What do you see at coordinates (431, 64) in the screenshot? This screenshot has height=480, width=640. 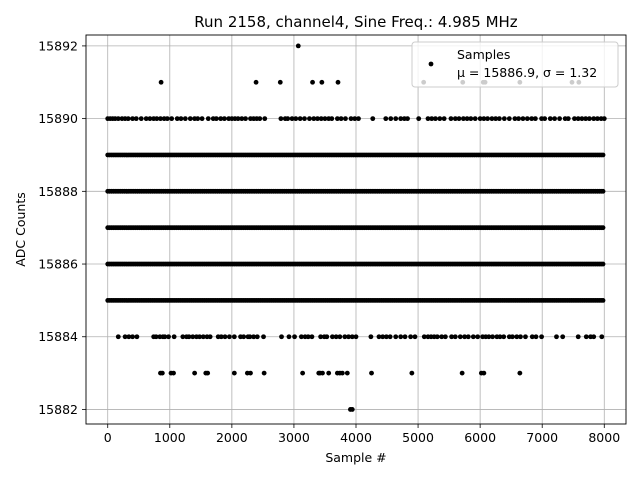 I see `legend-marker` at bounding box center [431, 64].